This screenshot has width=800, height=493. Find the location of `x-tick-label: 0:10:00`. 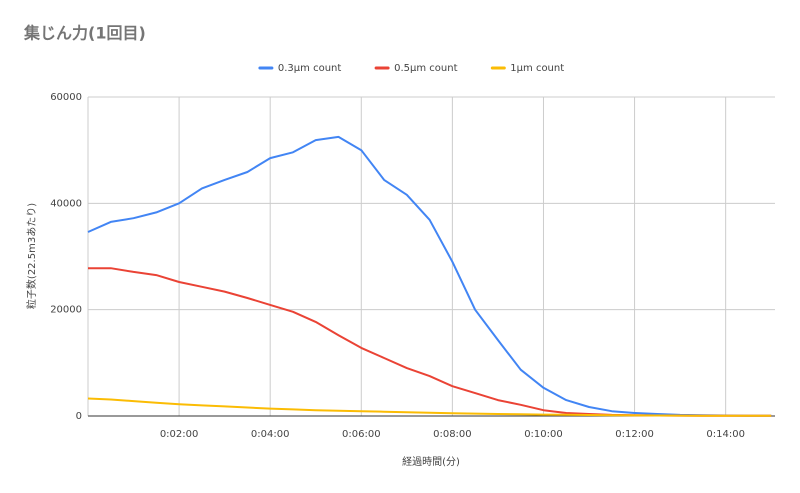

x-tick-label: 0:10:00 is located at coordinates (543, 434).